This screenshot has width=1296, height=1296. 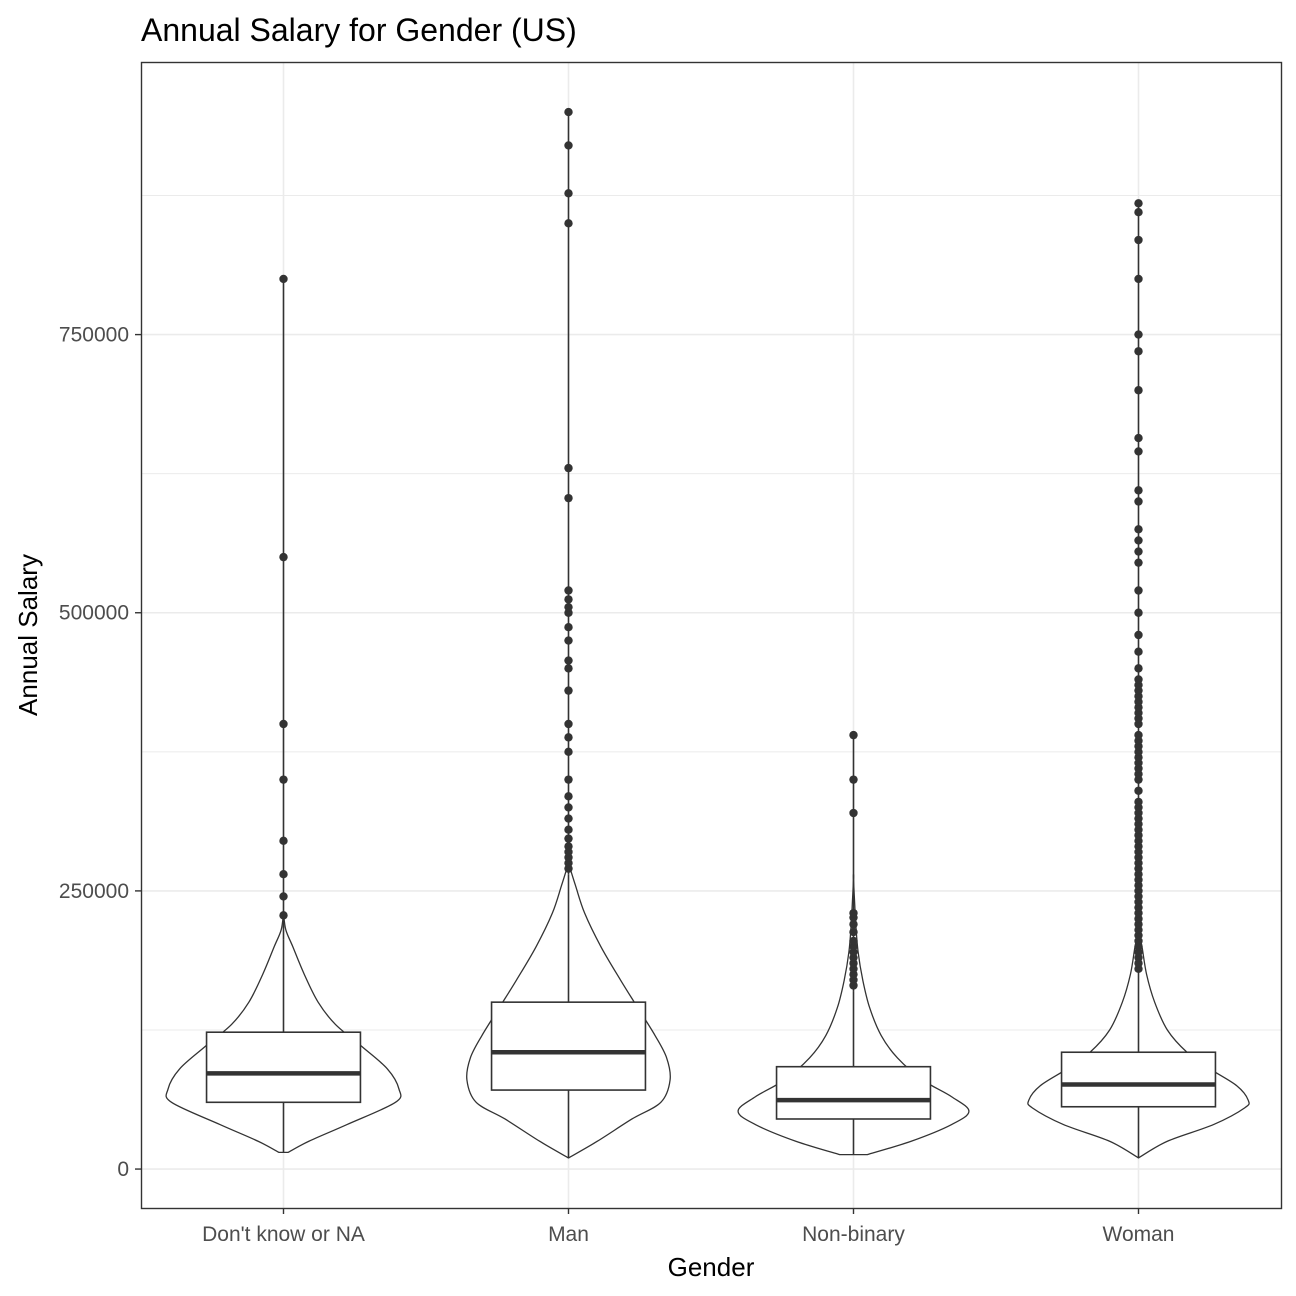 What do you see at coordinates (94, 613) in the screenshot?
I see `y-tick-label: 500000` at bounding box center [94, 613].